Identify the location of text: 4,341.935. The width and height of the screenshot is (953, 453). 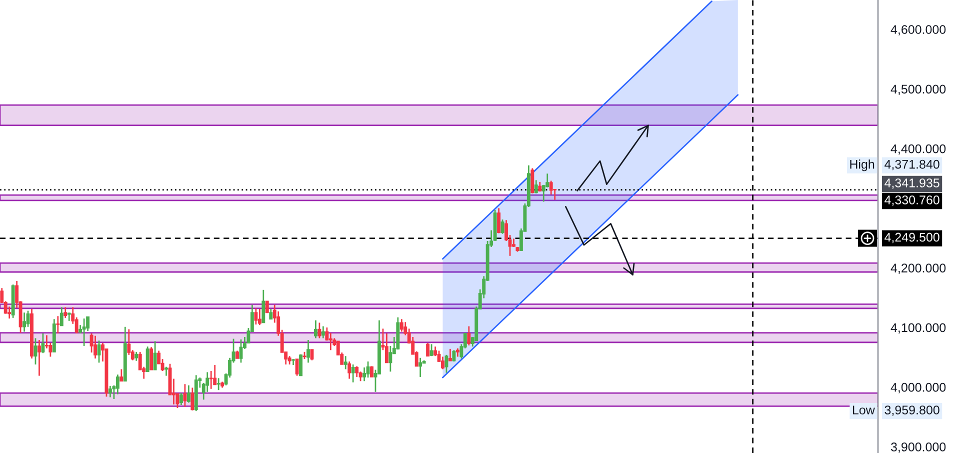
(912, 183).